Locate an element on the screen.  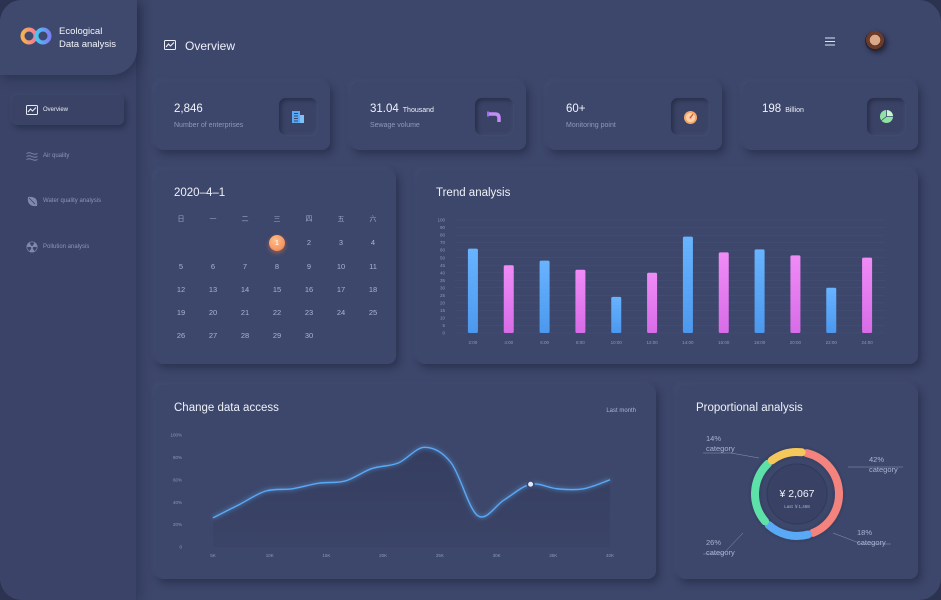
calendar-day: 17 is located at coordinates (341, 295).